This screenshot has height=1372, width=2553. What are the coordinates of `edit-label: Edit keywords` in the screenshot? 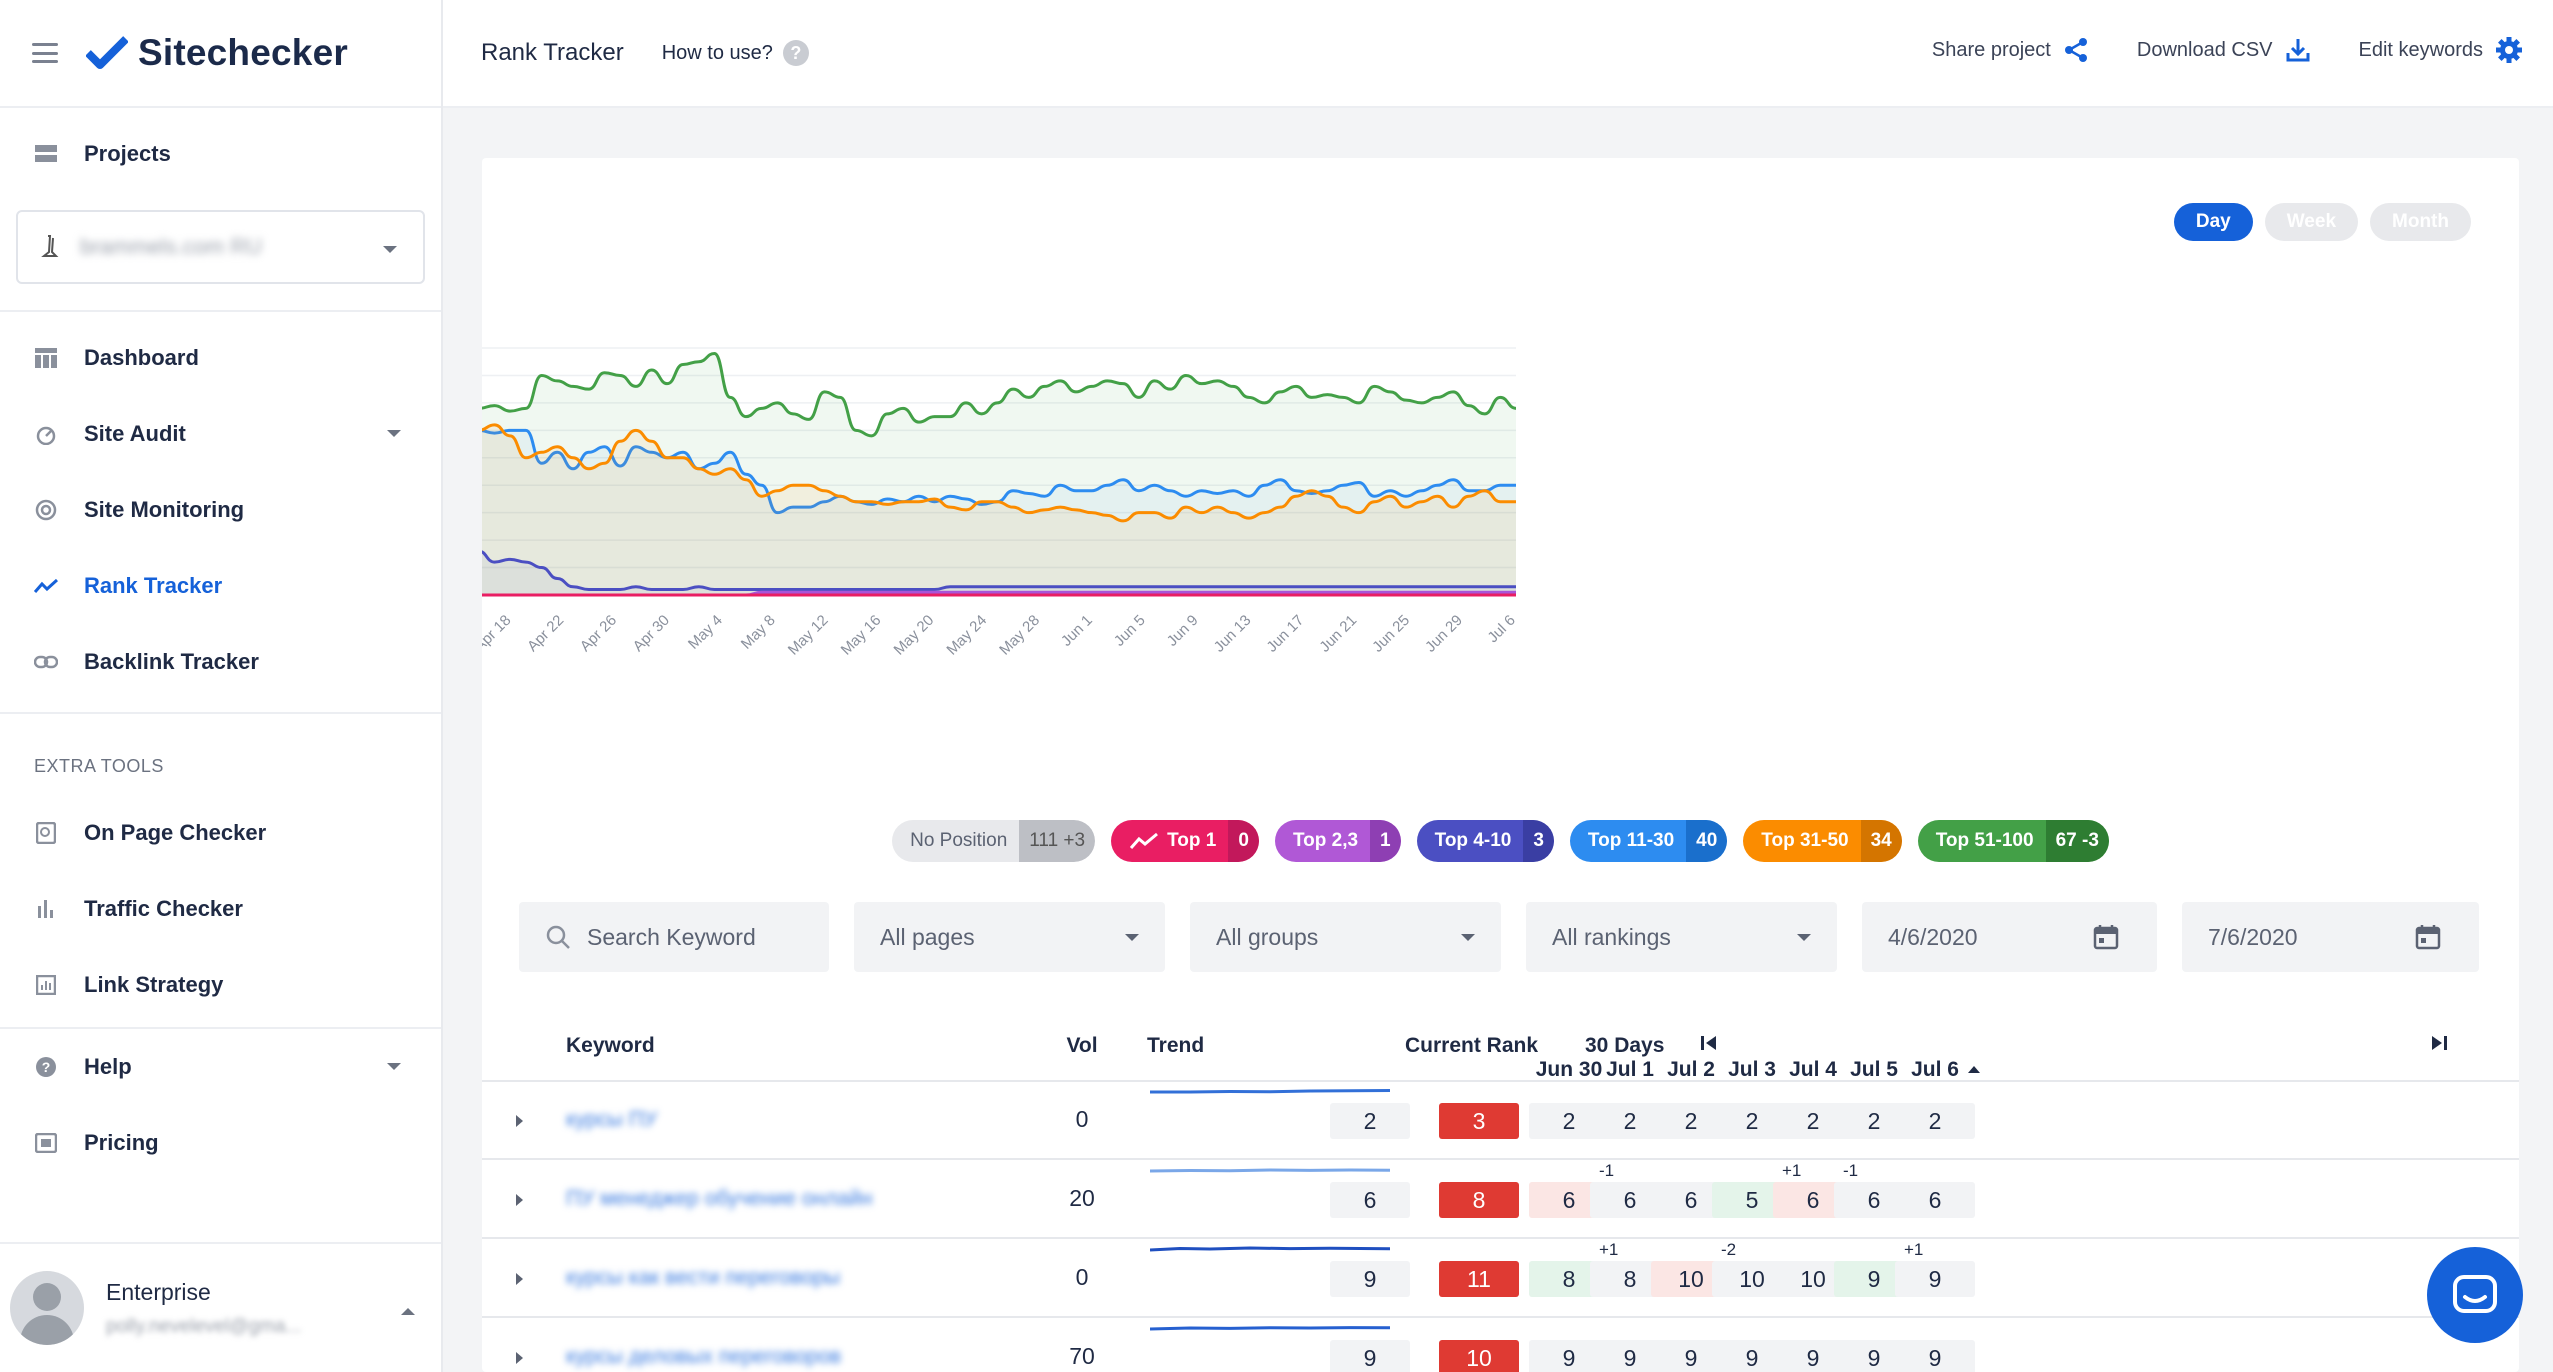 It's located at (2421, 49).